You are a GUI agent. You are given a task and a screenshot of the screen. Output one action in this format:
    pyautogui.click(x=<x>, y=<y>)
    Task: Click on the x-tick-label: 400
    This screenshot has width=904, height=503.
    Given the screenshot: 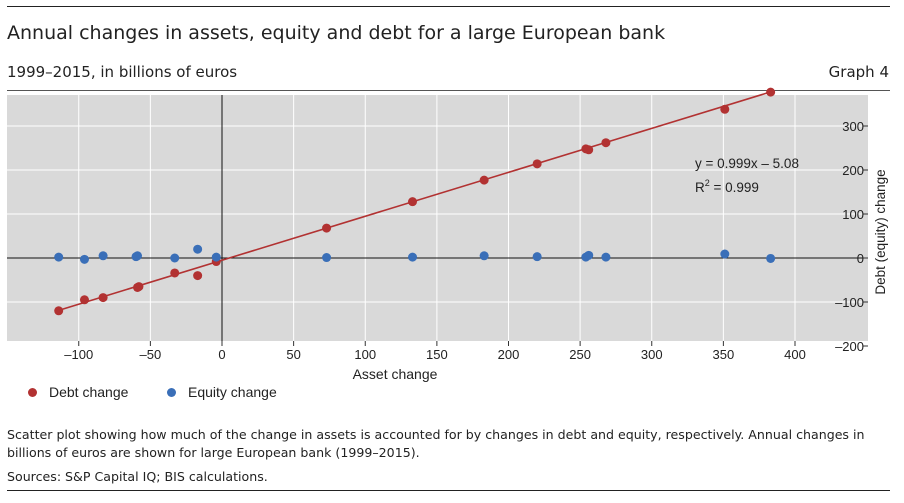 What is the action you would take?
    pyautogui.click(x=795, y=354)
    